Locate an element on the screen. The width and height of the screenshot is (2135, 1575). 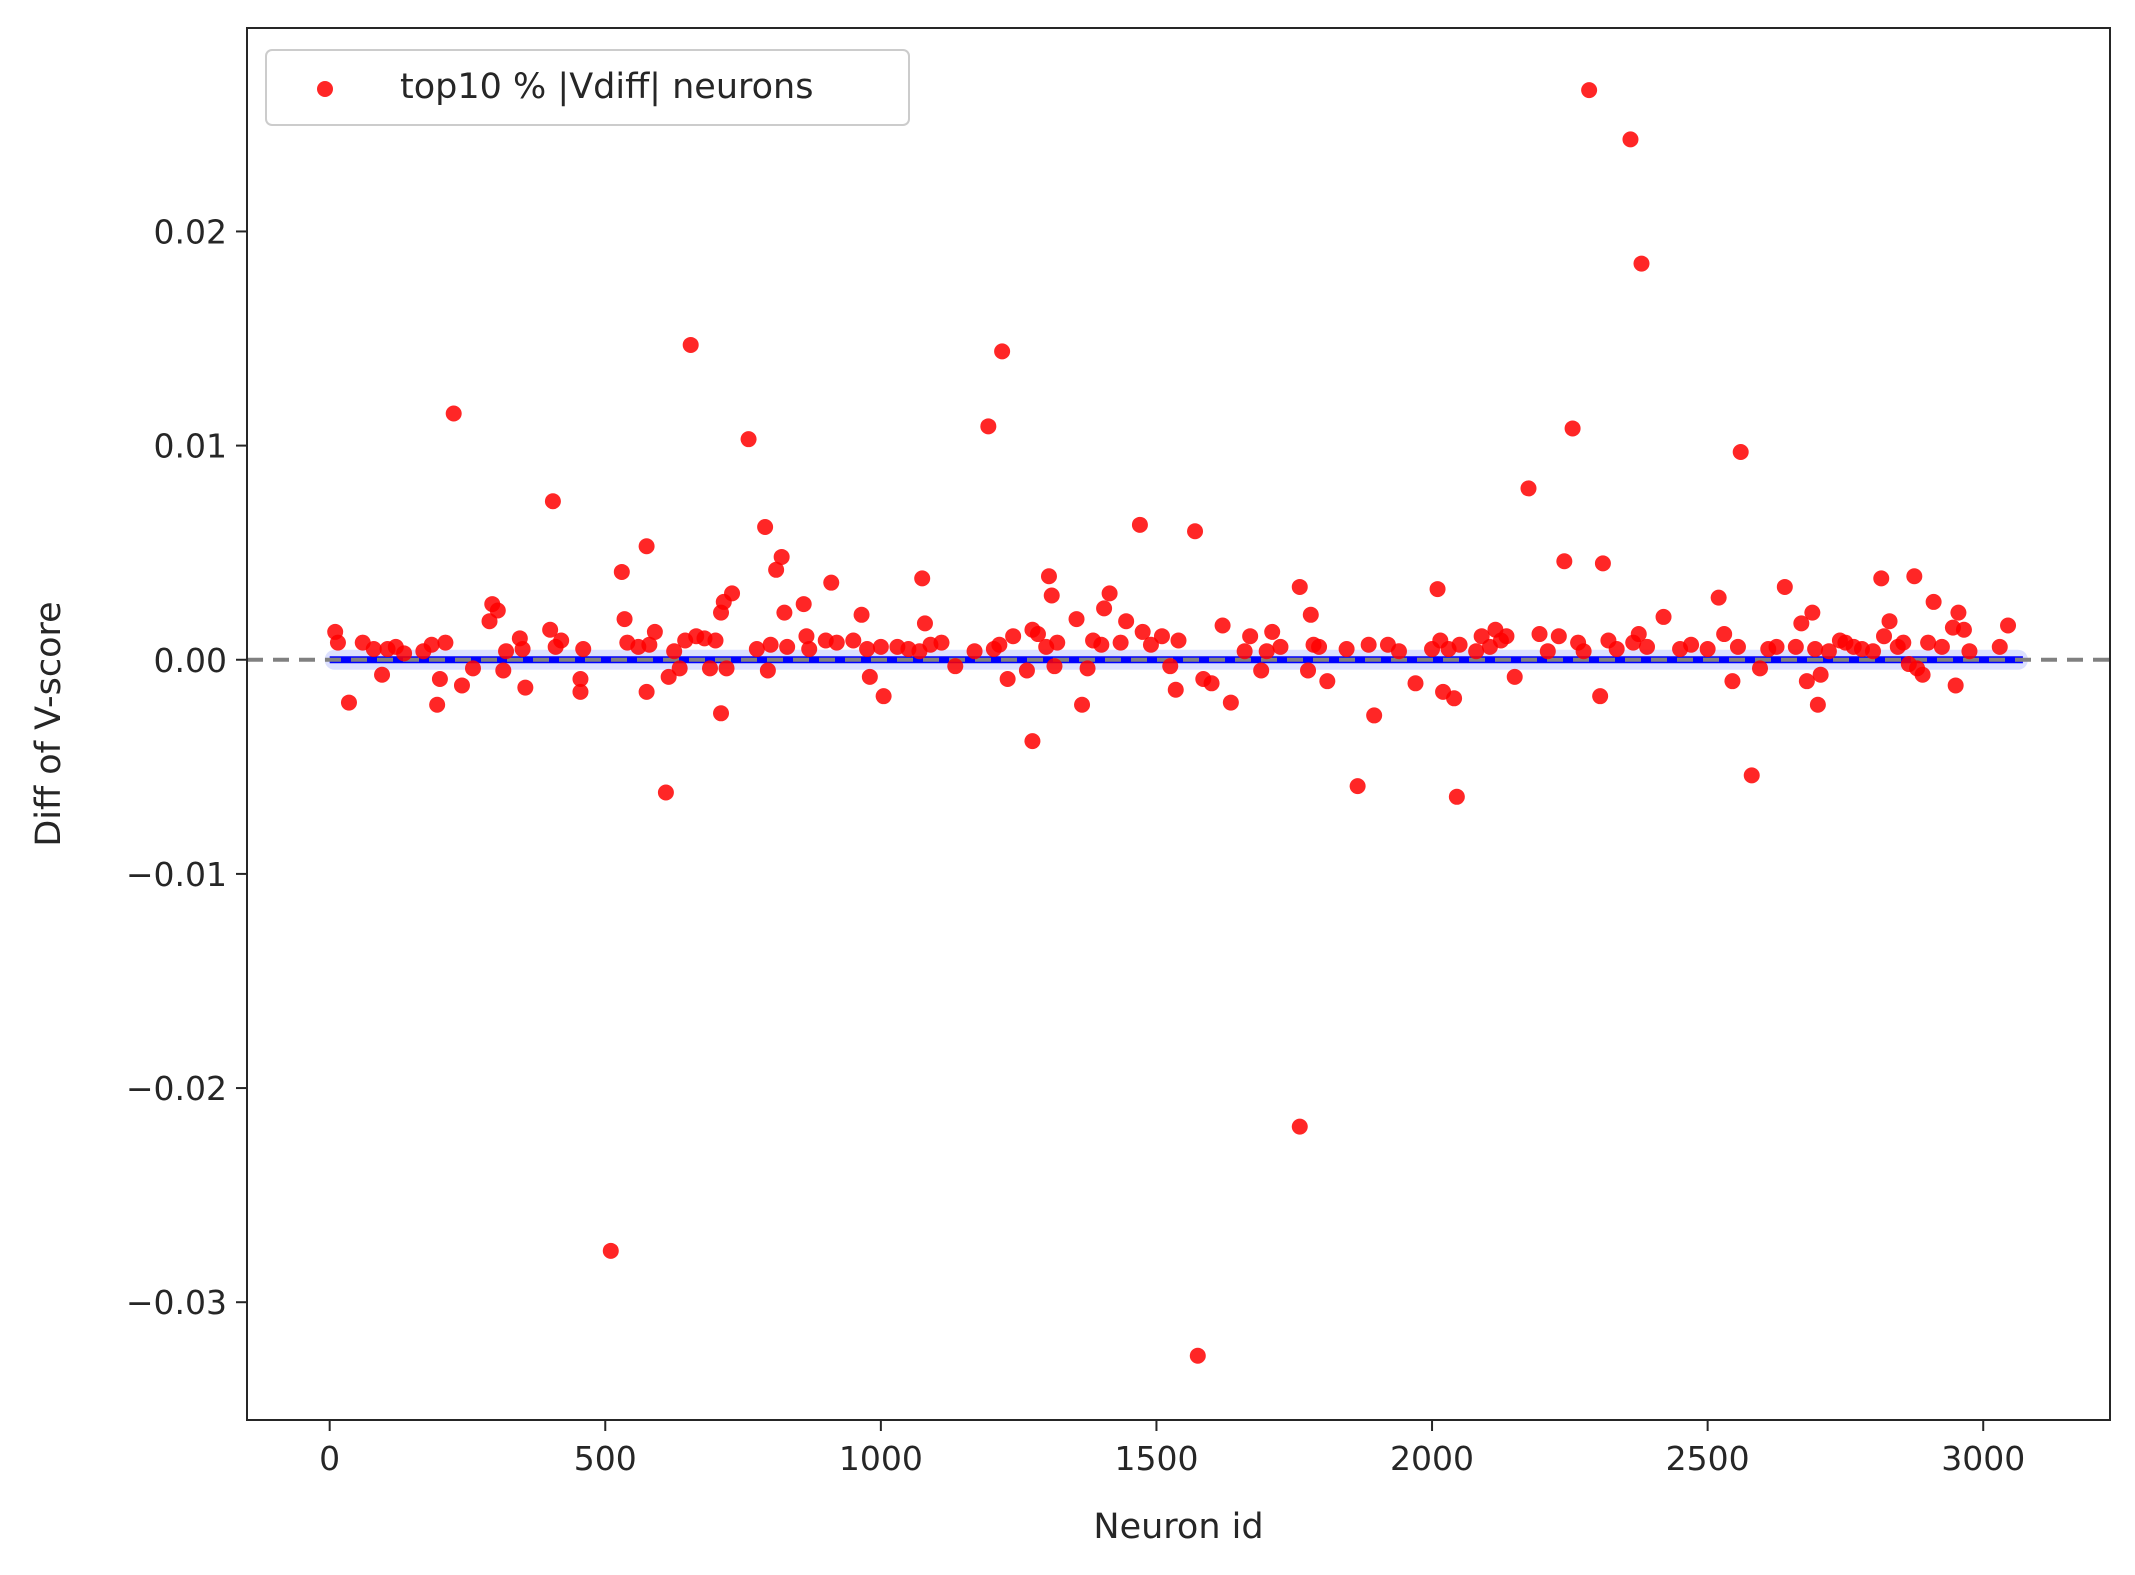
x-tick-label: 3000 is located at coordinates (1983, 1458).